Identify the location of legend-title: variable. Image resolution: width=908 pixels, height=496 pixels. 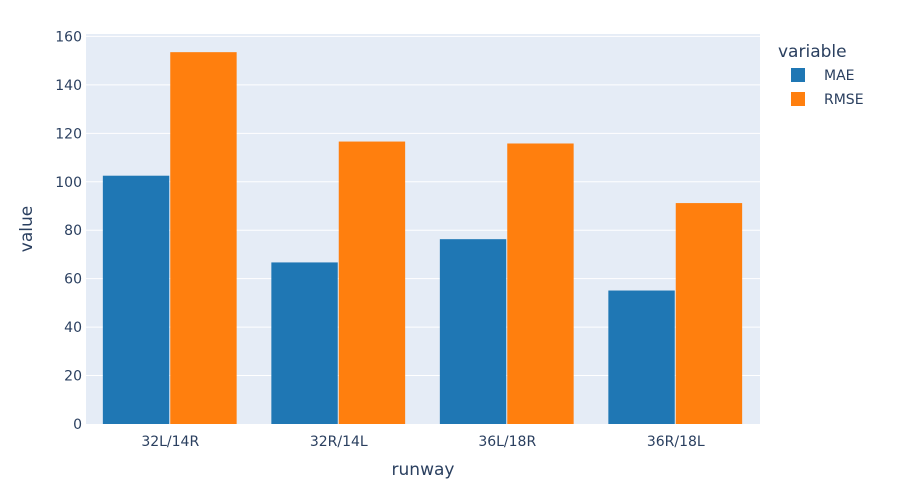
(812, 52).